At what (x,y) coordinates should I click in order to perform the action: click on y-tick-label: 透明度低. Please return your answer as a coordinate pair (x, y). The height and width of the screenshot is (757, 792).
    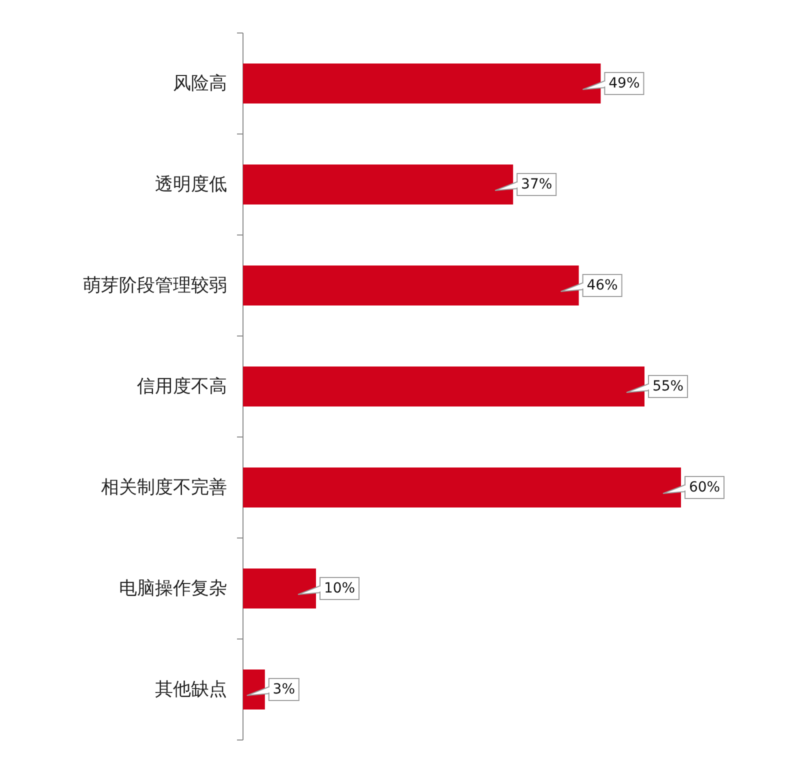
    Looking at the image, I should click on (191, 184).